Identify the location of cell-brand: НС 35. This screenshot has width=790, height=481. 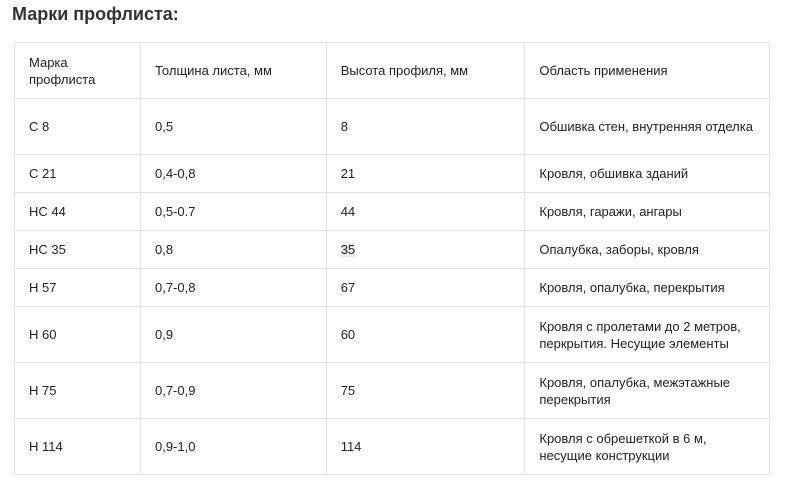
(77, 249).